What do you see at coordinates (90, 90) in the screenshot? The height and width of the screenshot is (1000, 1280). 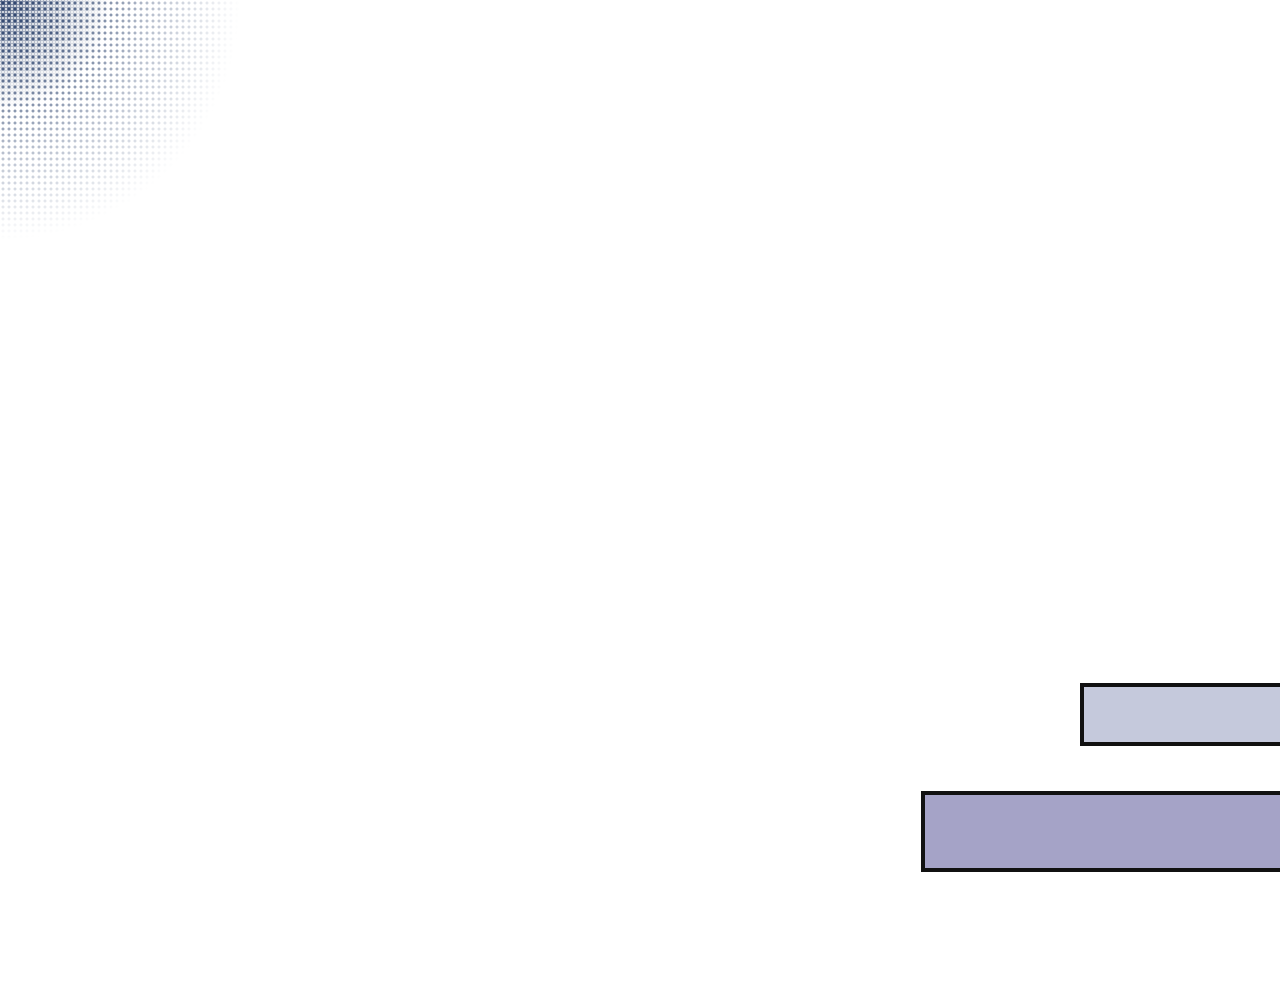 I see `halftone-pattern-dense-decoration` at bounding box center [90, 90].